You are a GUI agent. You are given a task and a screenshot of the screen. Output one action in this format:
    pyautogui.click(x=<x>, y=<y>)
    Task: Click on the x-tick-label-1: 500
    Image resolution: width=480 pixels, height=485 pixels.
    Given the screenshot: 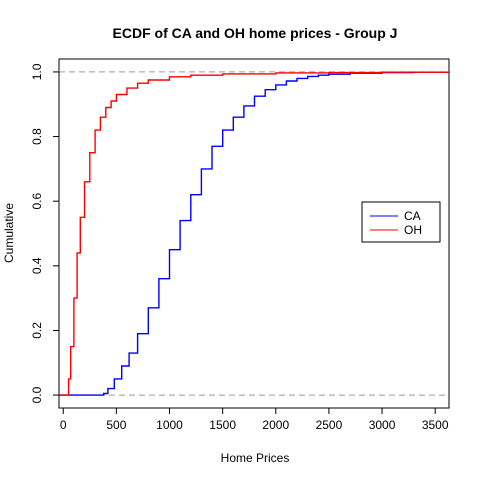 What is the action you would take?
    pyautogui.click(x=116, y=425)
    